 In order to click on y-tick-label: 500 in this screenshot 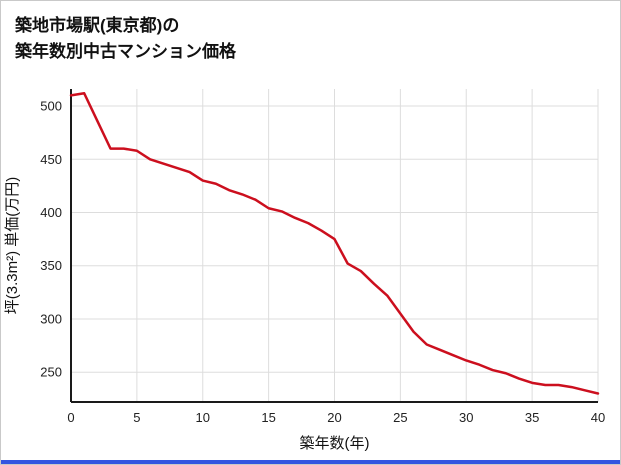, I will do `click(51, 106)`.